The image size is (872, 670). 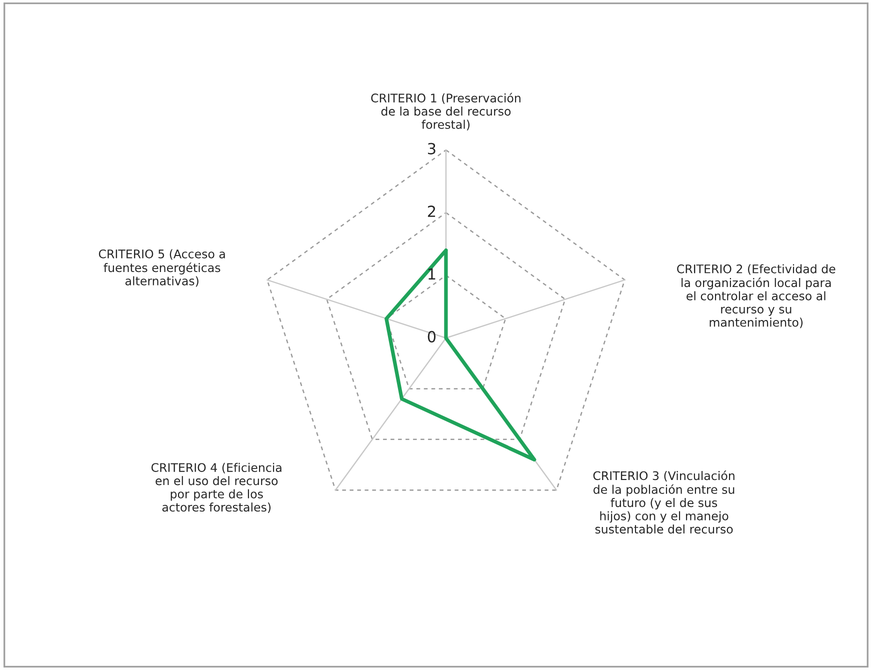 I want to click on spoke-label: CRITERIO 4 (Eficiencia en el uso del recurso por parte de los actores forestales), so click(x=216, y=488).